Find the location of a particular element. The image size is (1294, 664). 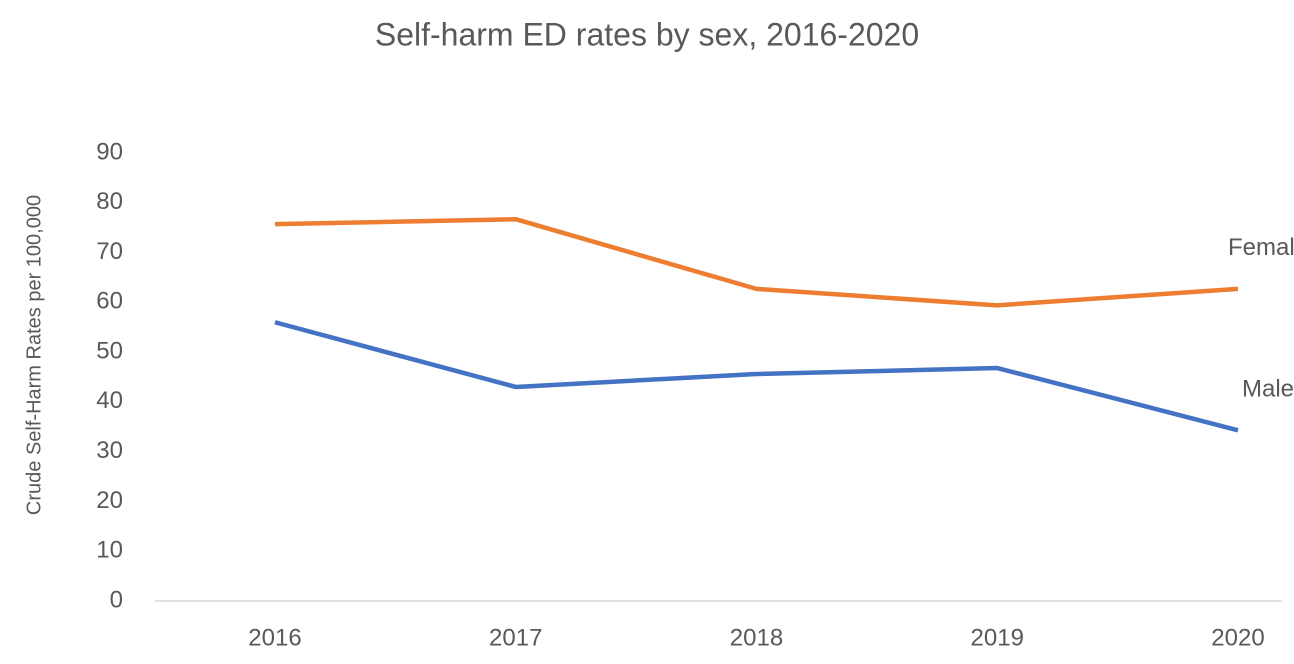

y-tick-label: 70 is located at coordinates (109, 251).